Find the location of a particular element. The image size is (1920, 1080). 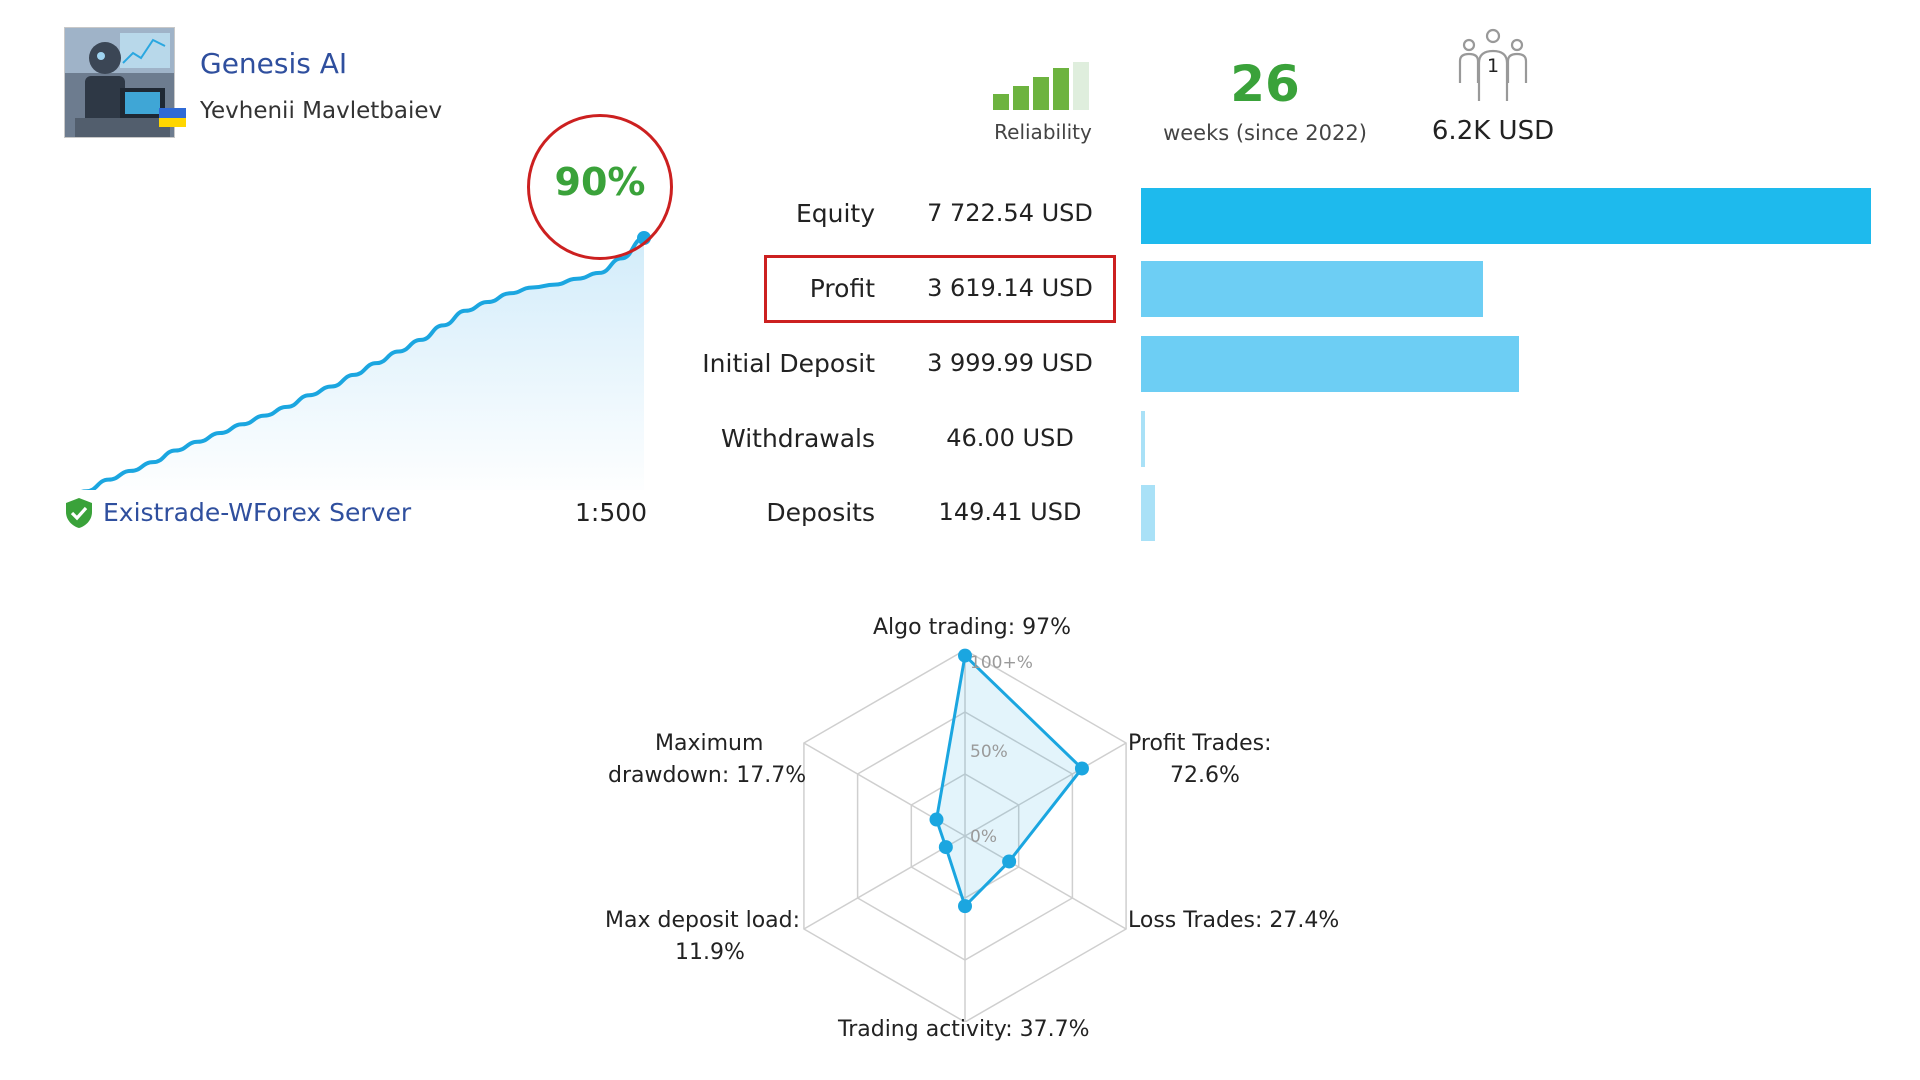

radar-label-trading-activity: Trading activity: 37.7% is located at coordinates (964, 1029).